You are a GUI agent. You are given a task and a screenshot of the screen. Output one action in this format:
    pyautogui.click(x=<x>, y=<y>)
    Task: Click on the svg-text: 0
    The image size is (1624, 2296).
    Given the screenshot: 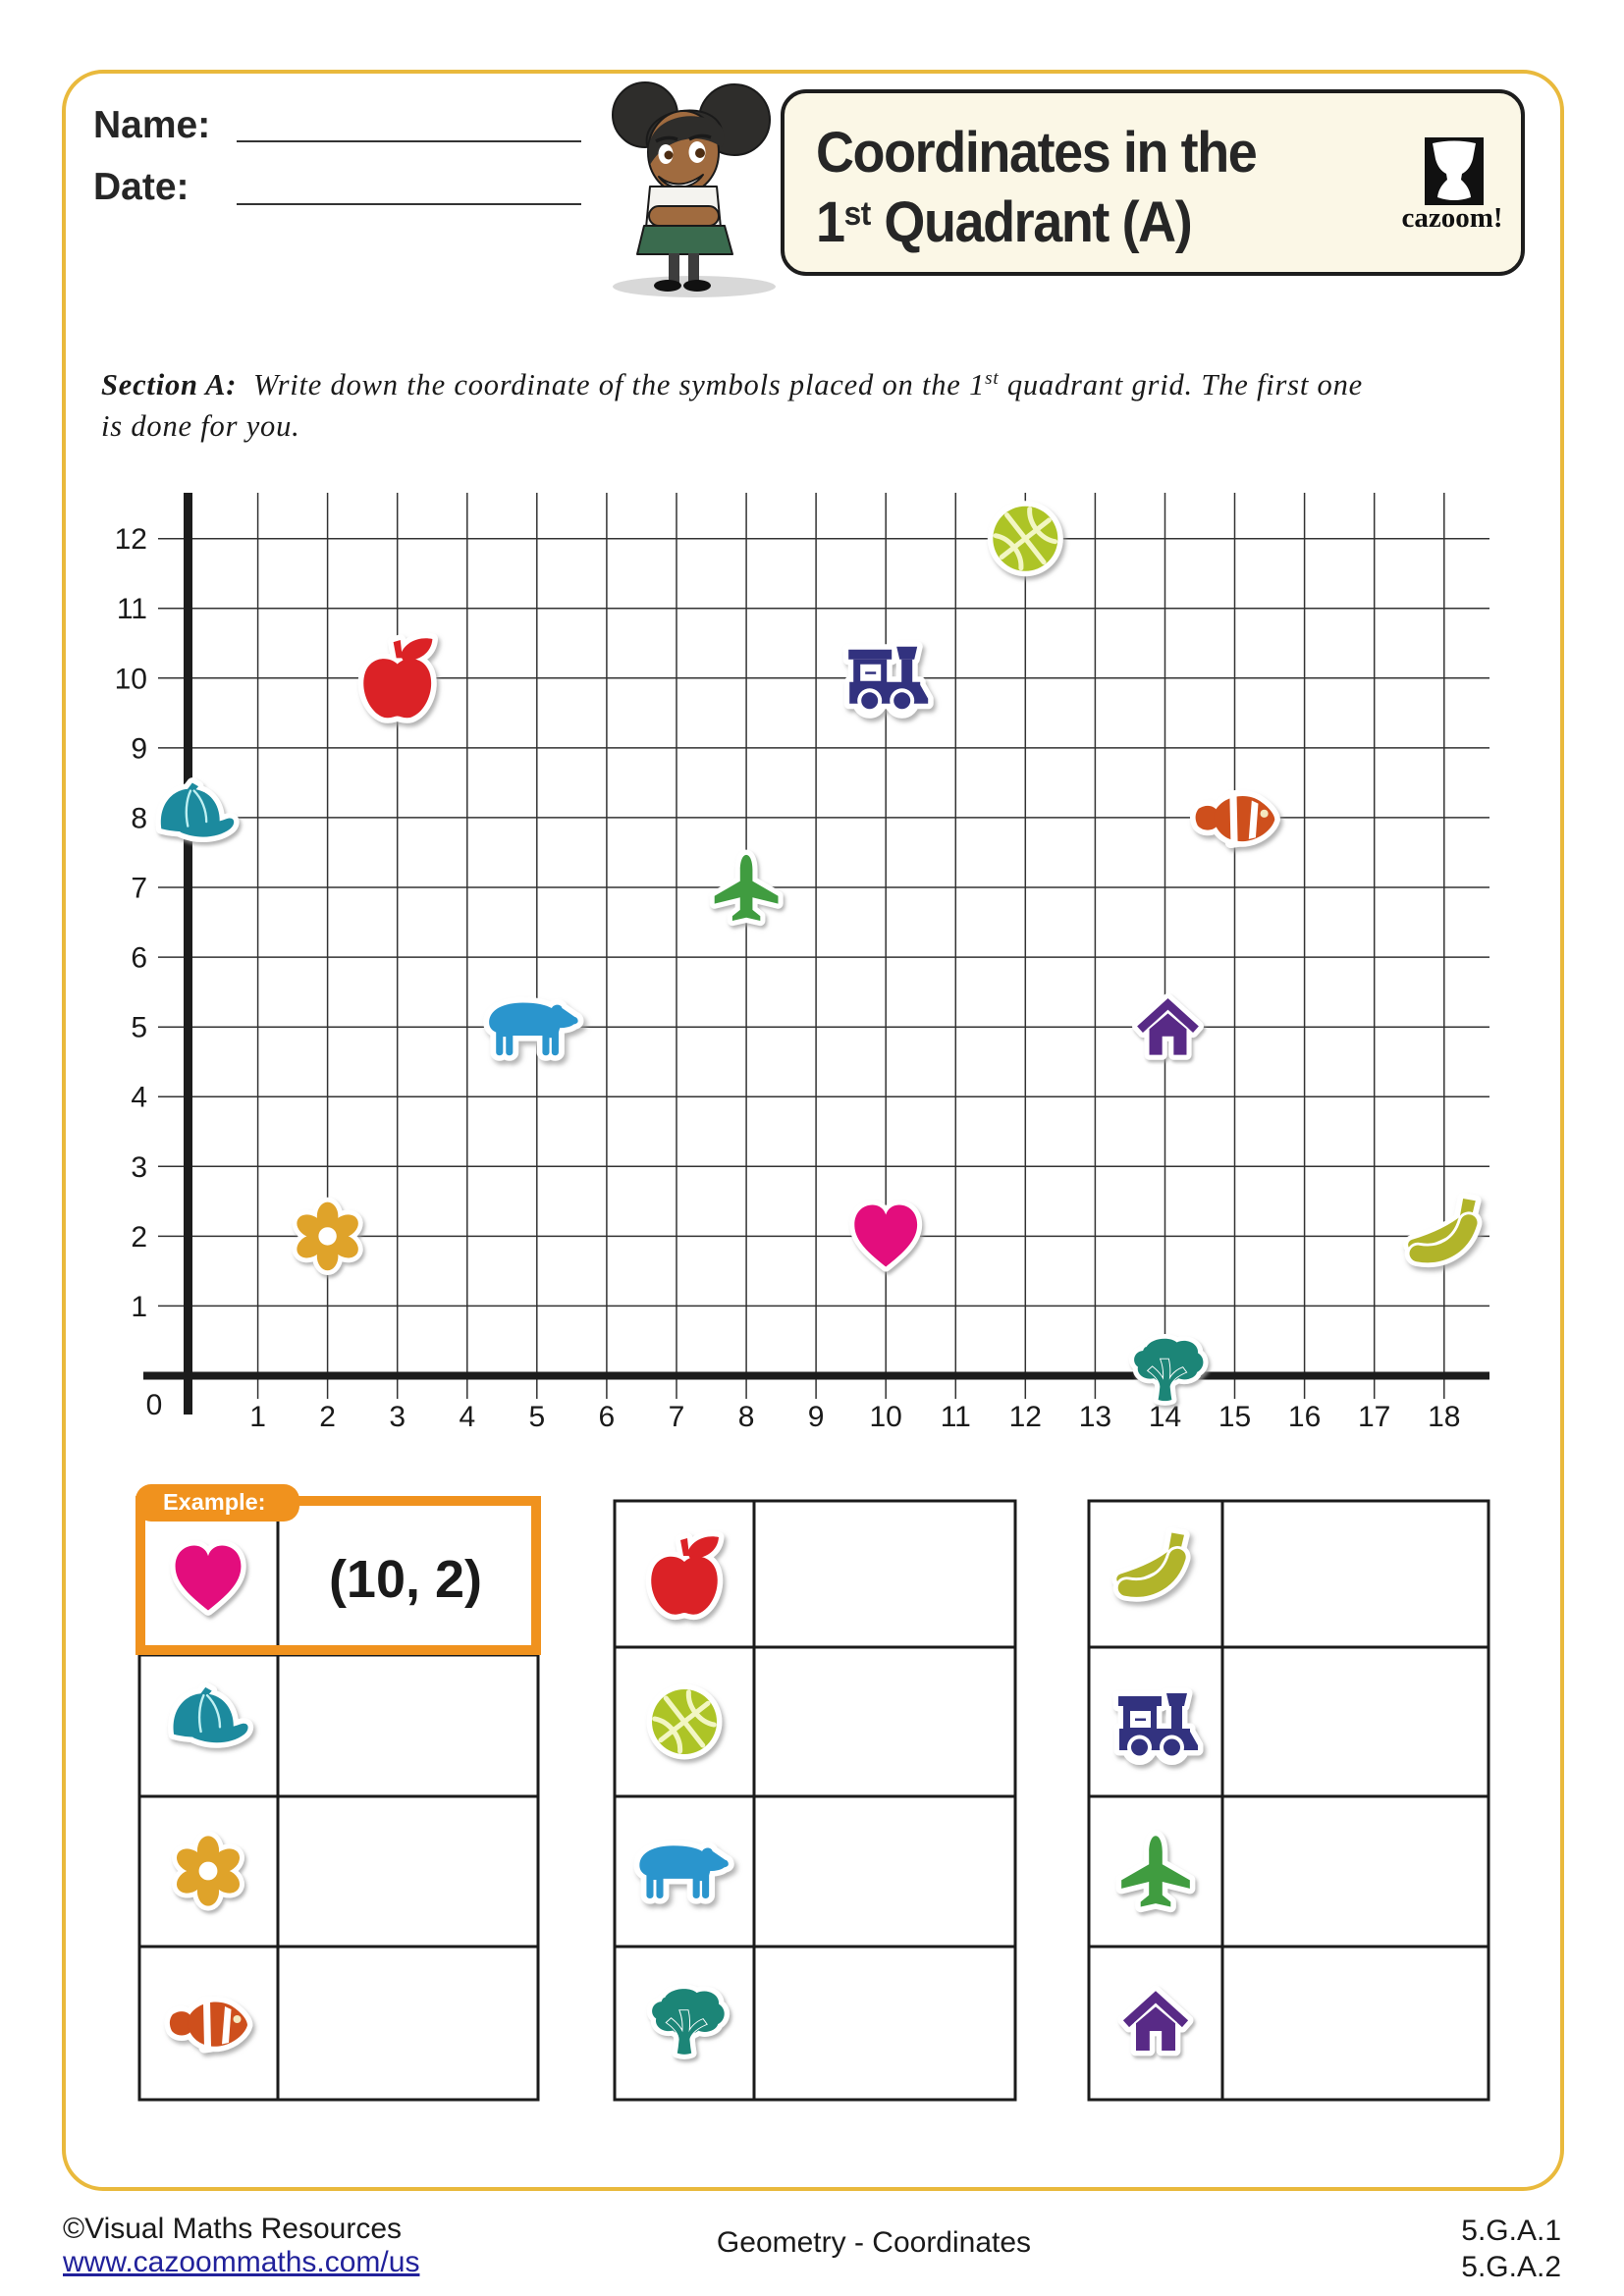 What is the action you would take?
    pyautogui.click(x=154, y=1405)
    